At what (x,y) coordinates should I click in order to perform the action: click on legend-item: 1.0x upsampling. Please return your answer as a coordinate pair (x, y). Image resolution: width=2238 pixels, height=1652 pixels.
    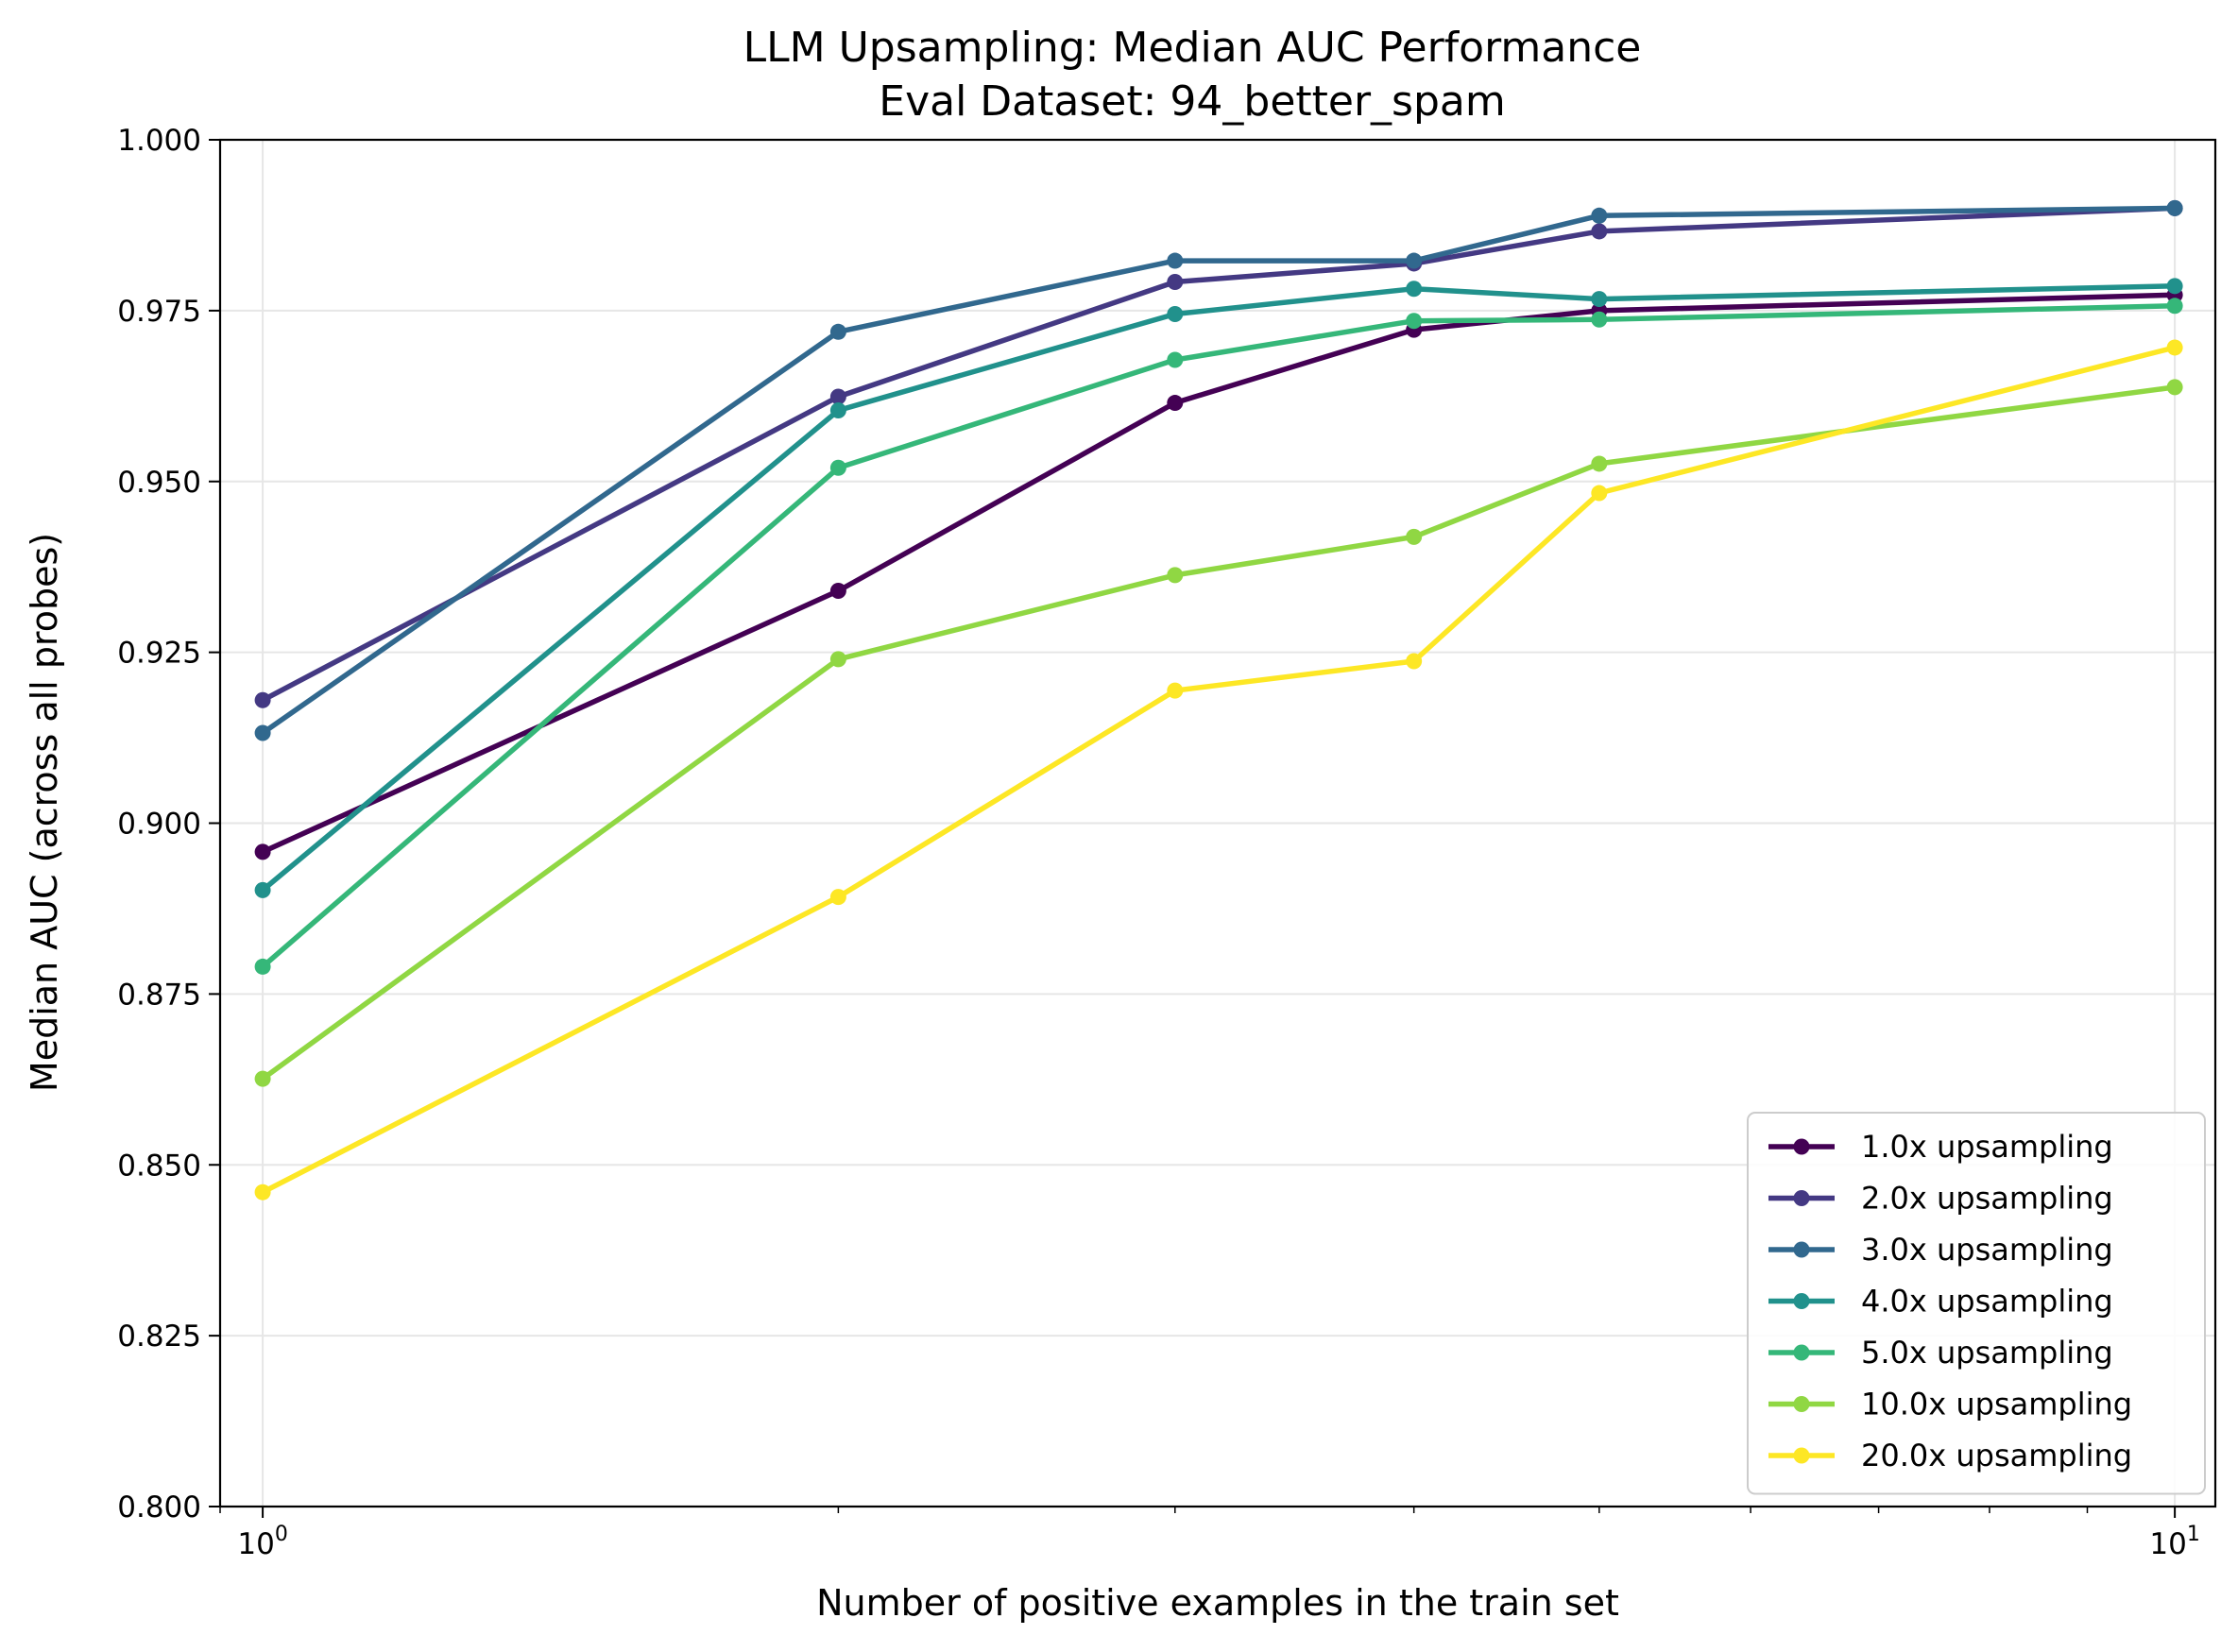
    Looking at the image, I should click on (1941, 1147).